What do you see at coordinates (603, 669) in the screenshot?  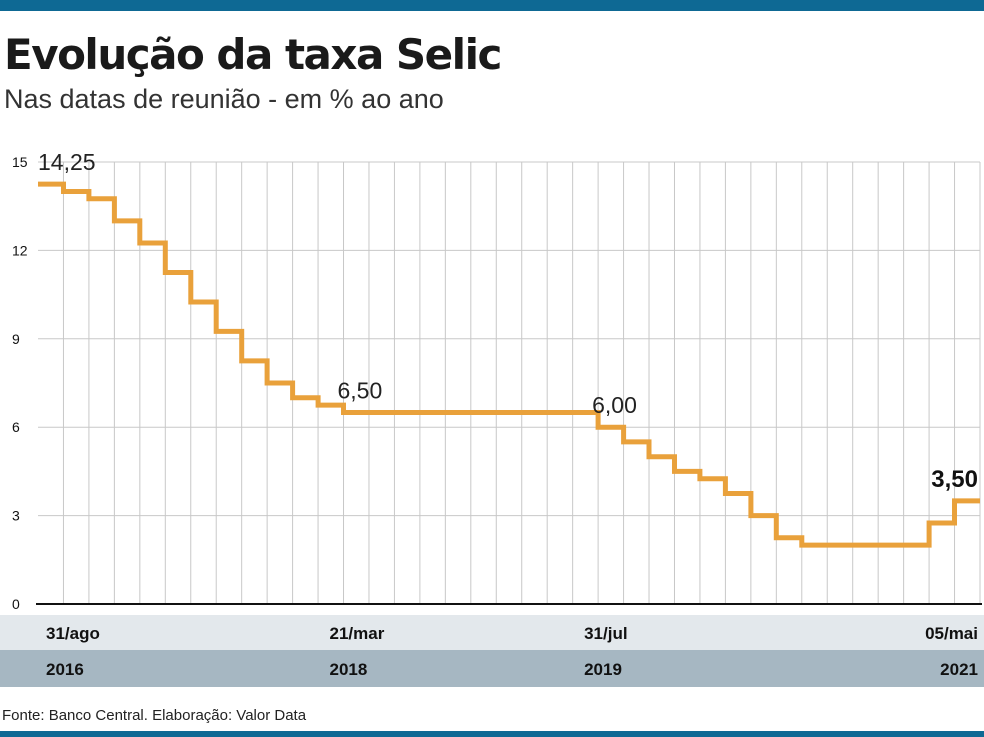 I see `x-year-label: 2019` at bounding box center [603, 669].